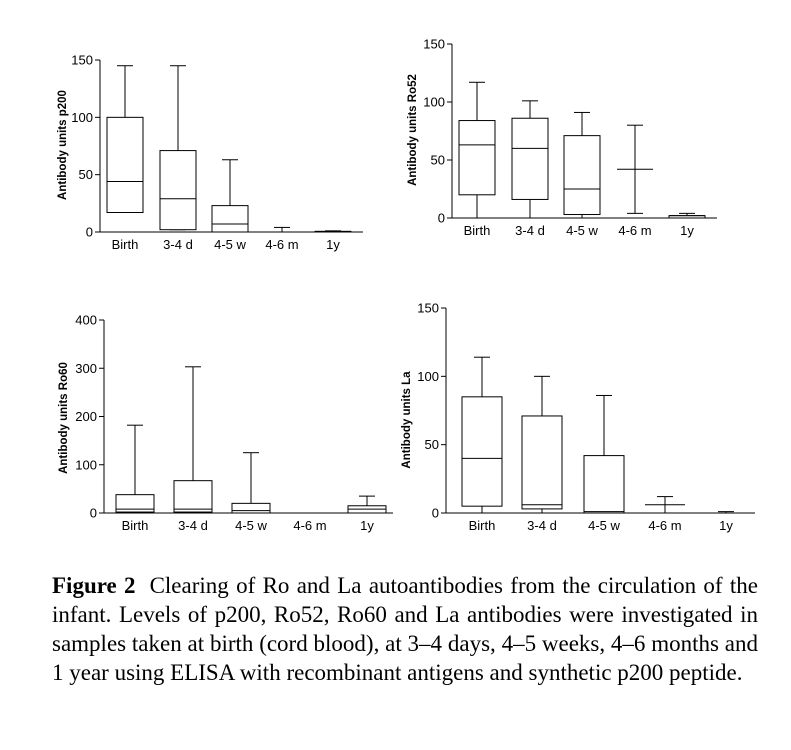  What do you see at coordinates (86, 416) in the screenshot?
I see `panel-3-y-tick-label: 200` at bounding box center [86, 416].